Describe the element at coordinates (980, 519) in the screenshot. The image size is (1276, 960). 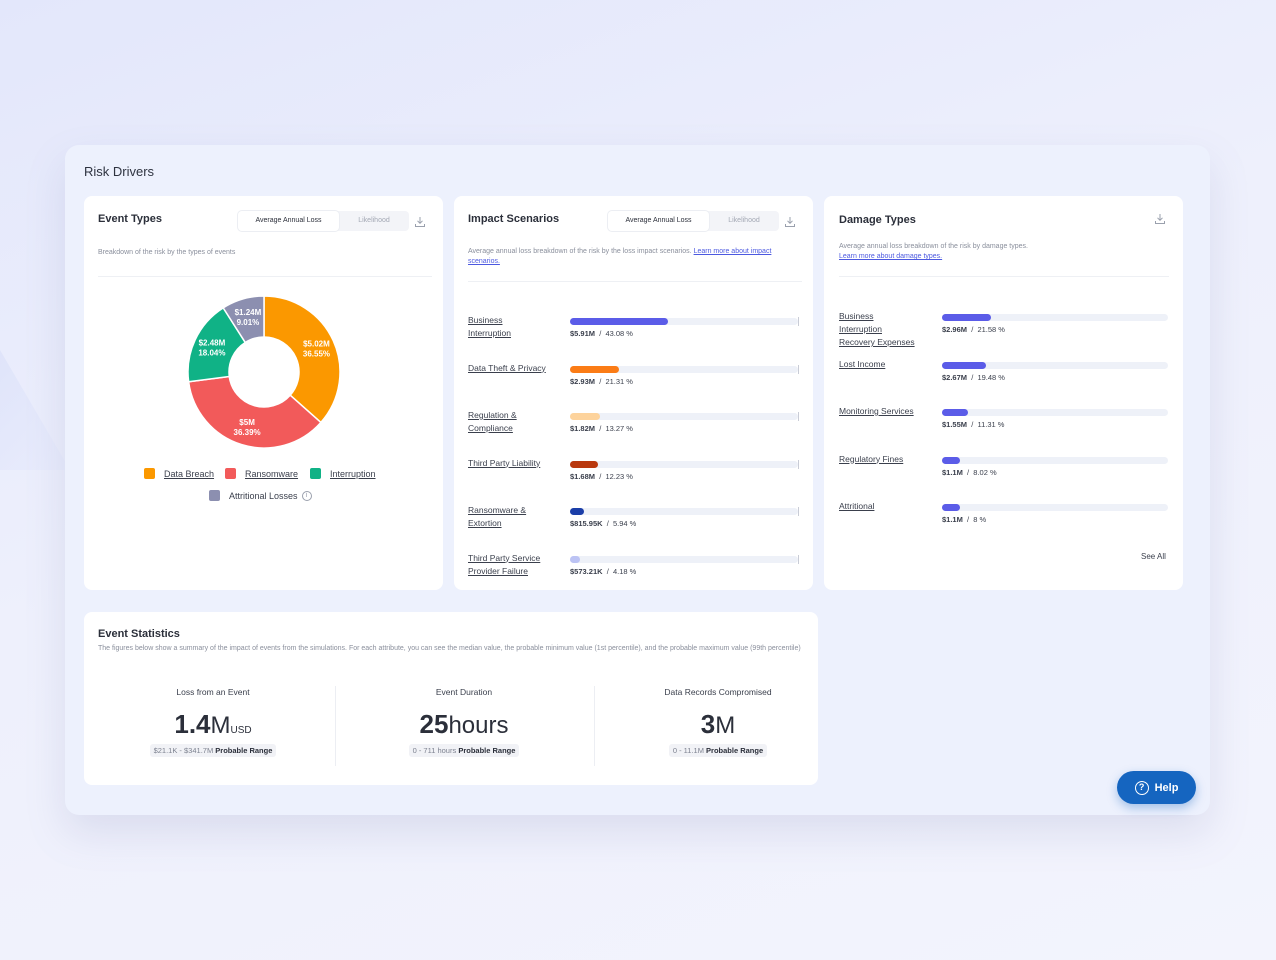
I see `bar-percent: 8 %` at that location.